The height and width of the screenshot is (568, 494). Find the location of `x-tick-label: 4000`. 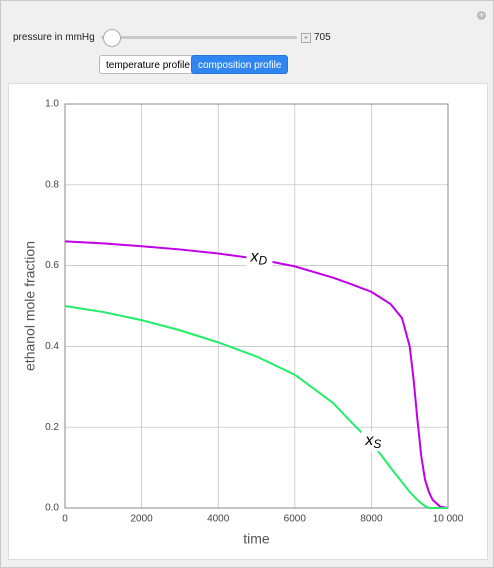

x-tick-label: 4000 is located at coordinates (218, 519).